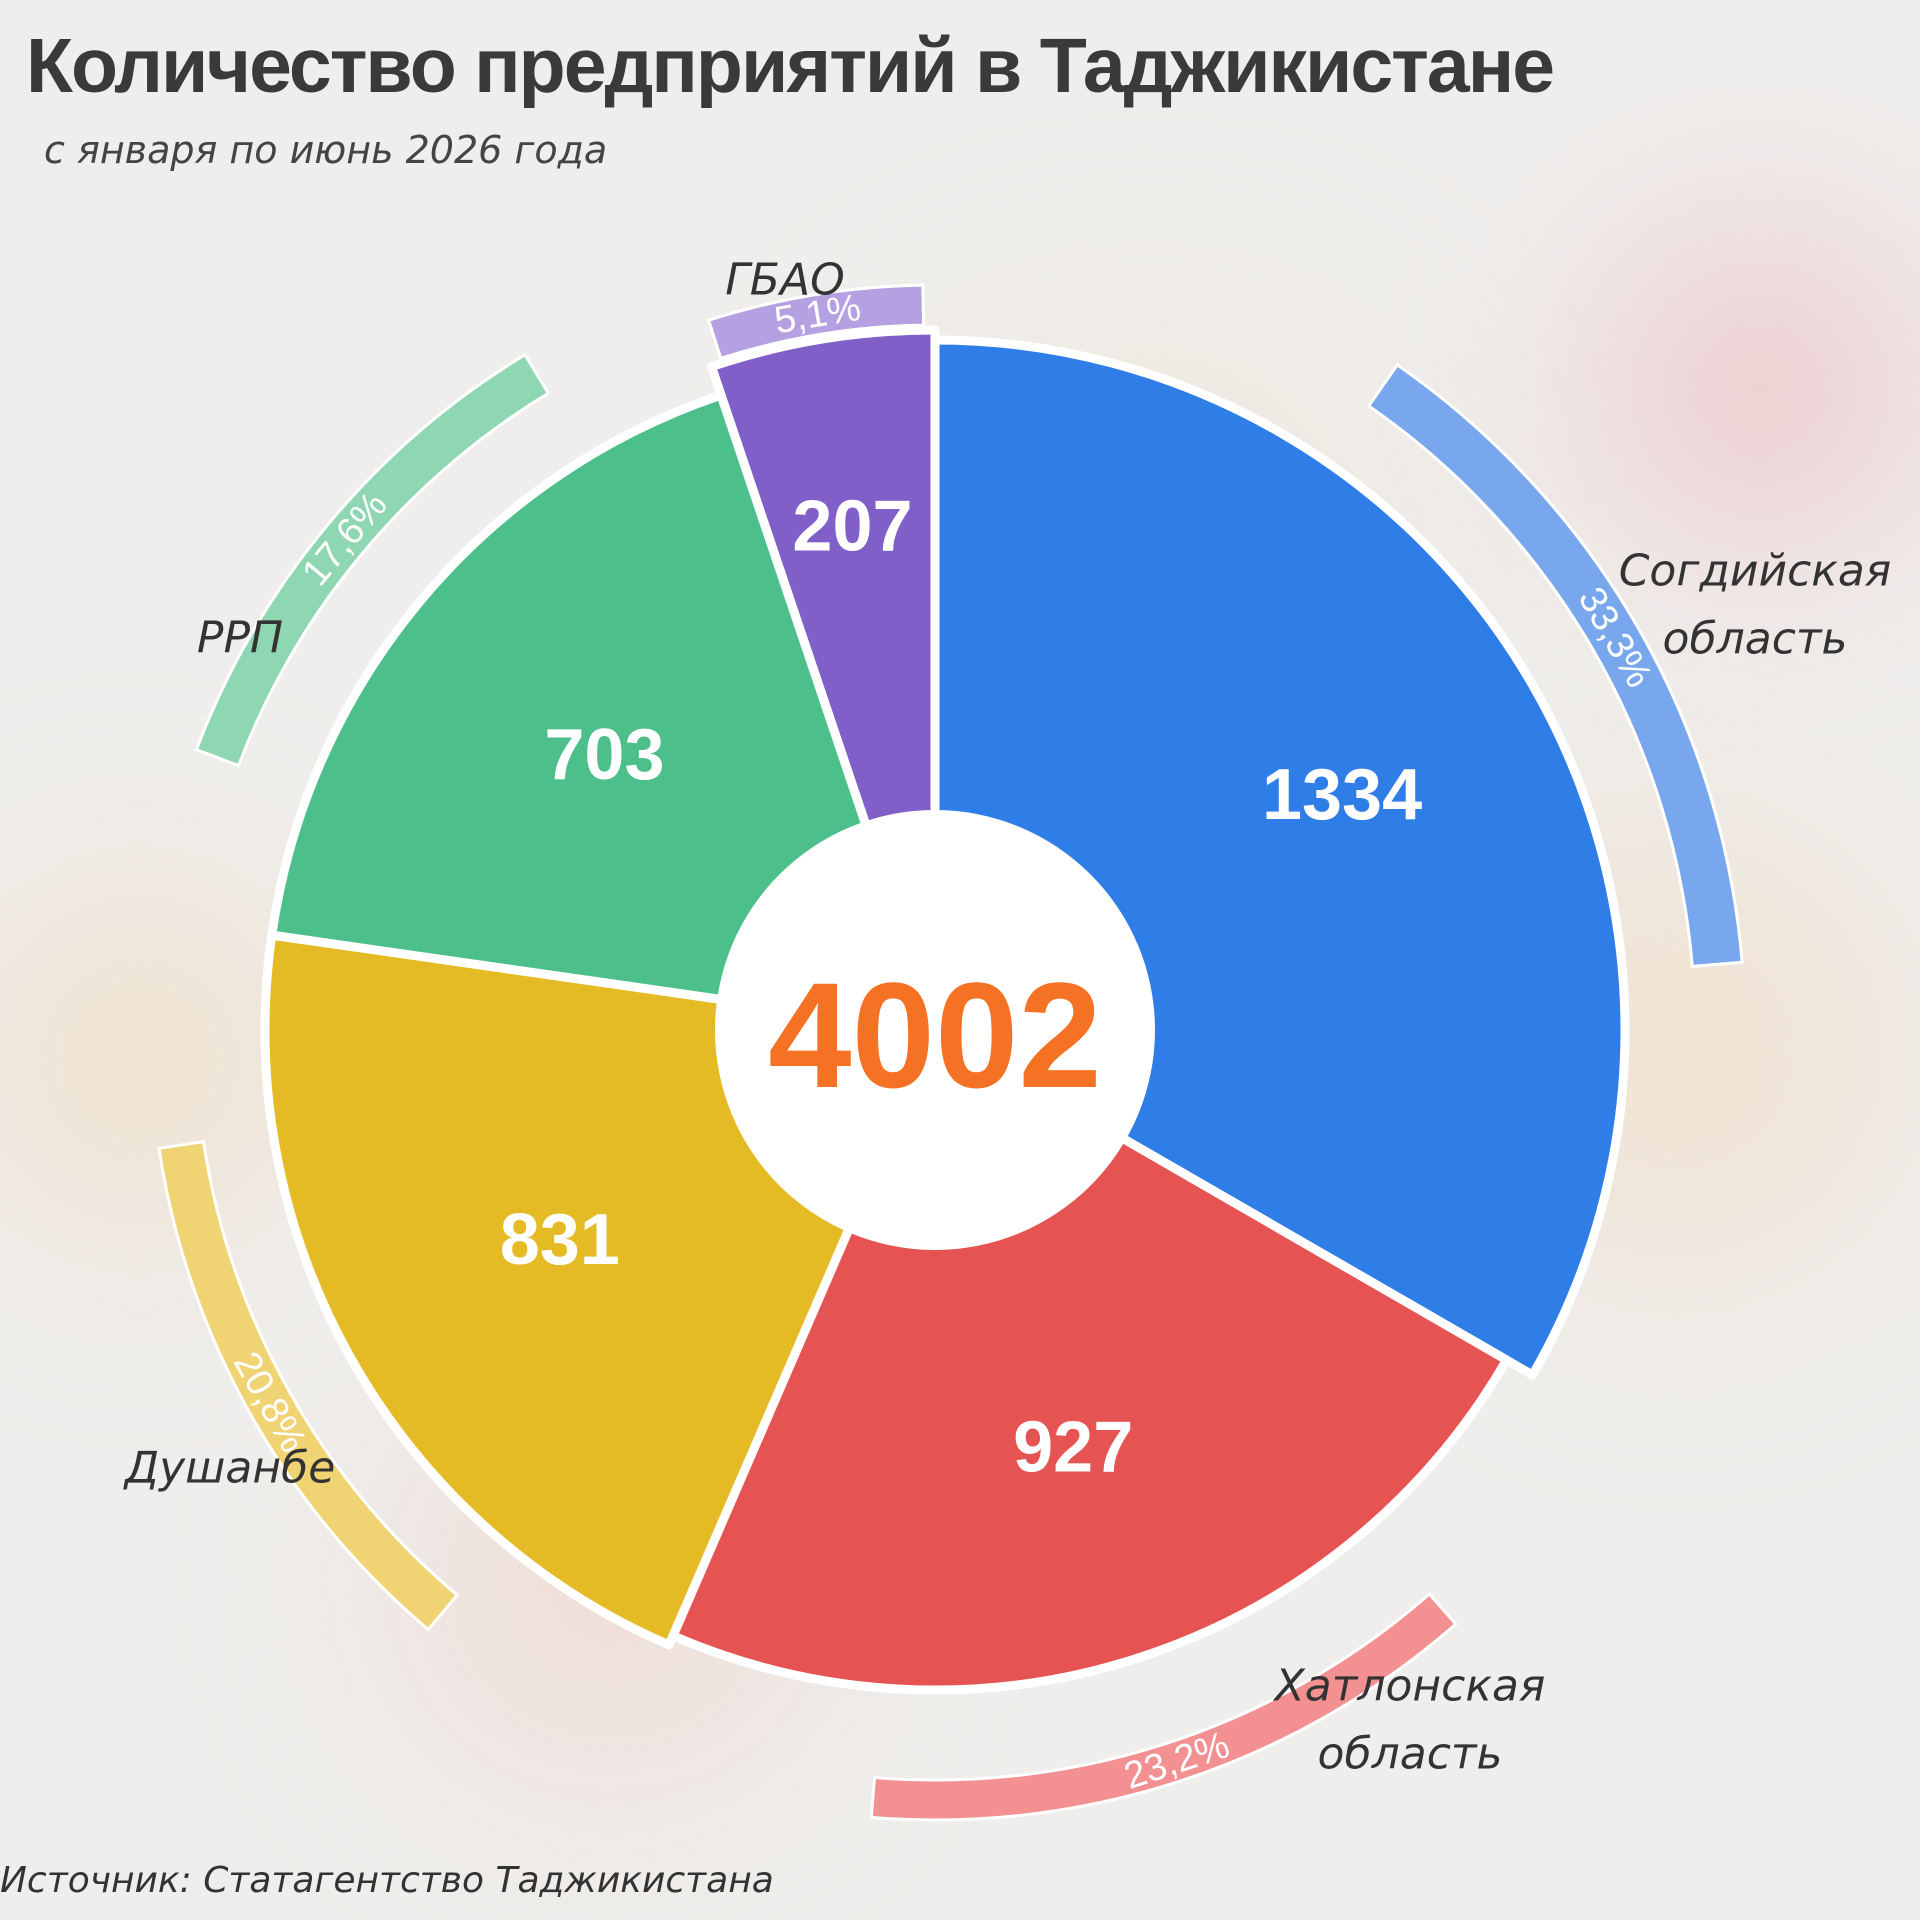  I want to click on percent-label: 23,2%, so click(1176, 1761).